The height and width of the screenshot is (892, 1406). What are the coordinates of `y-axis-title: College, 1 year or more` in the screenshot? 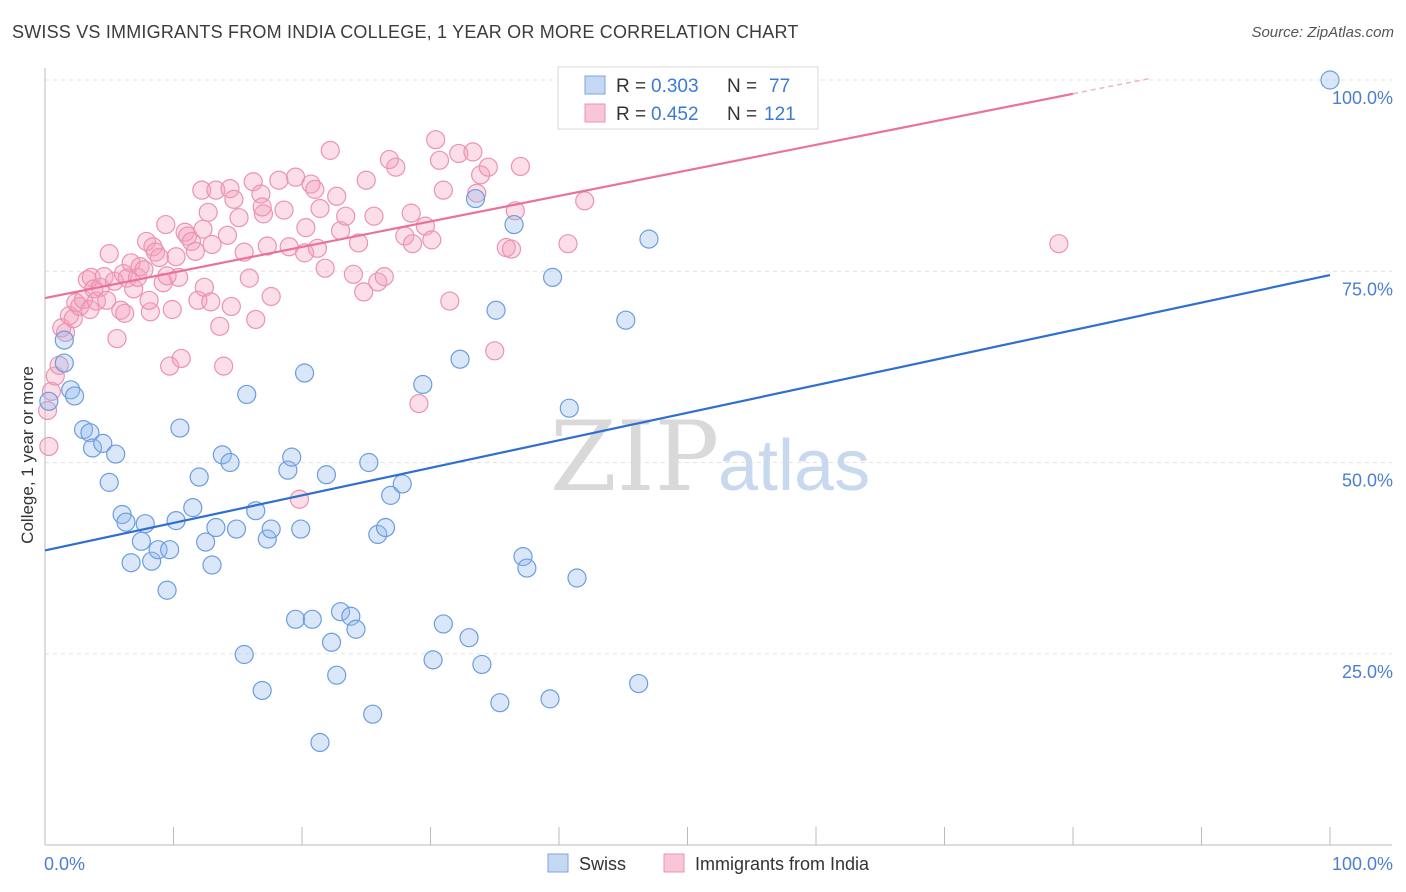 It's located at (27, 455).